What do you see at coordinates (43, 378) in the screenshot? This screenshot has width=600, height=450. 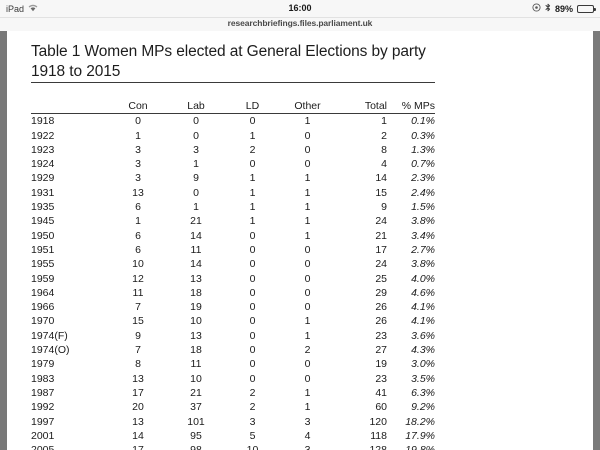 I see `cell-year: 1983` at bounding box center [43, 378].